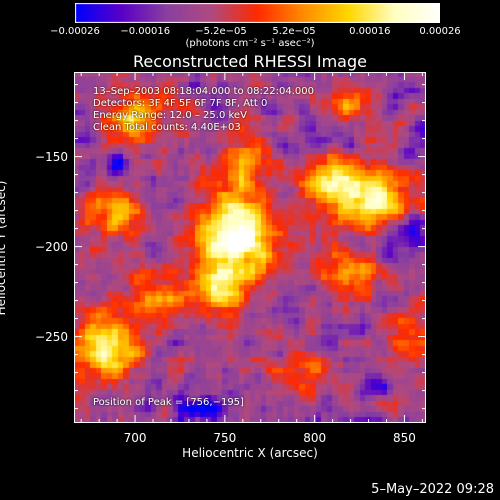 Image resolution: width=500 pixels, height=500 pixels. I want to click on annotation-peak: Position of Peak = [756,−195], so click(168, 402).